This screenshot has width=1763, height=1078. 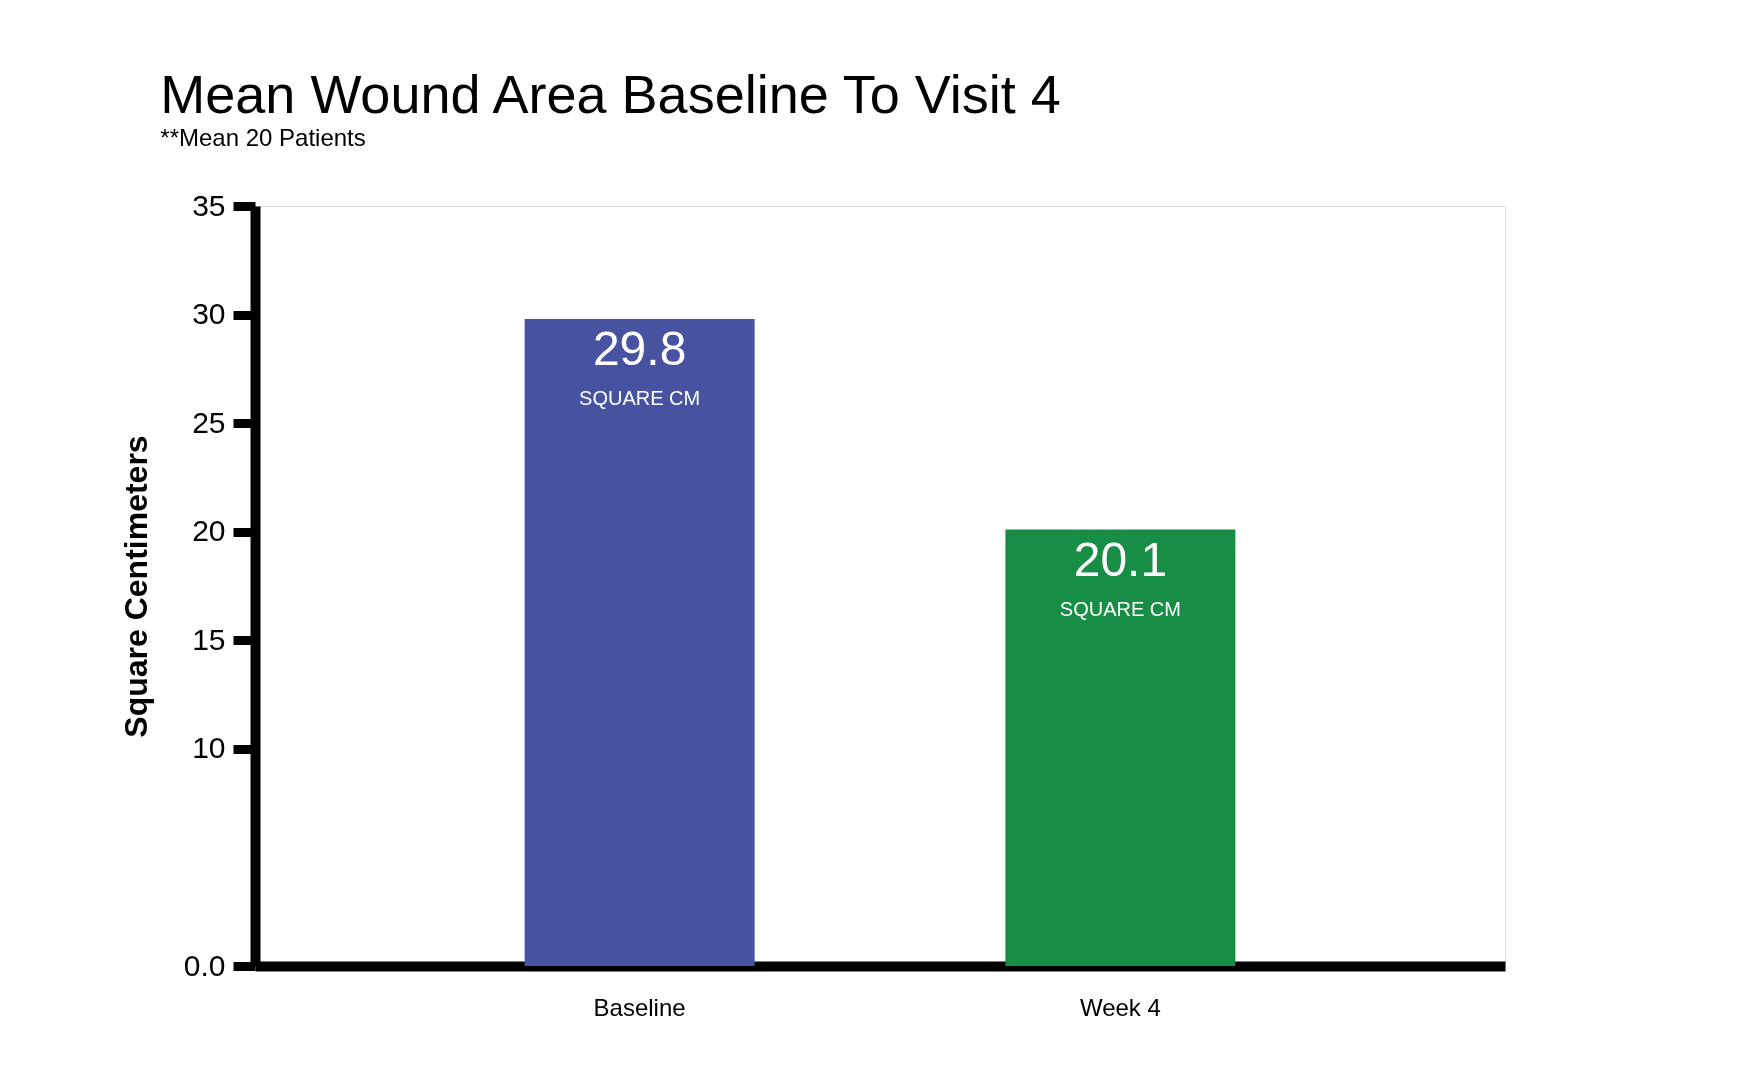 What do you see at coordinates (1120, 559) in the screenshot?
I see `data-label: 20.1` at bounding box center [1120, 559].